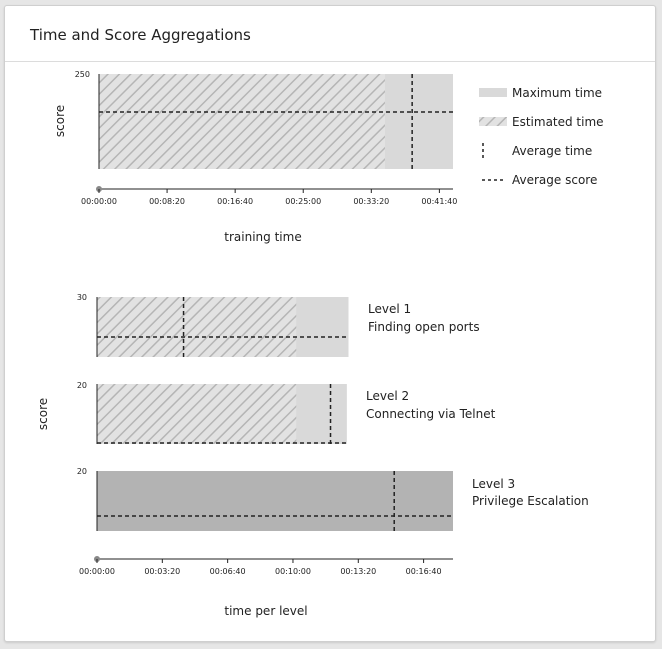 The image size is (662, 649). What do you see at coordinates (557, 93) in the screenshot?
I see `legend-label-maximum-time: Maximum time` at bounding box center [557, 93].